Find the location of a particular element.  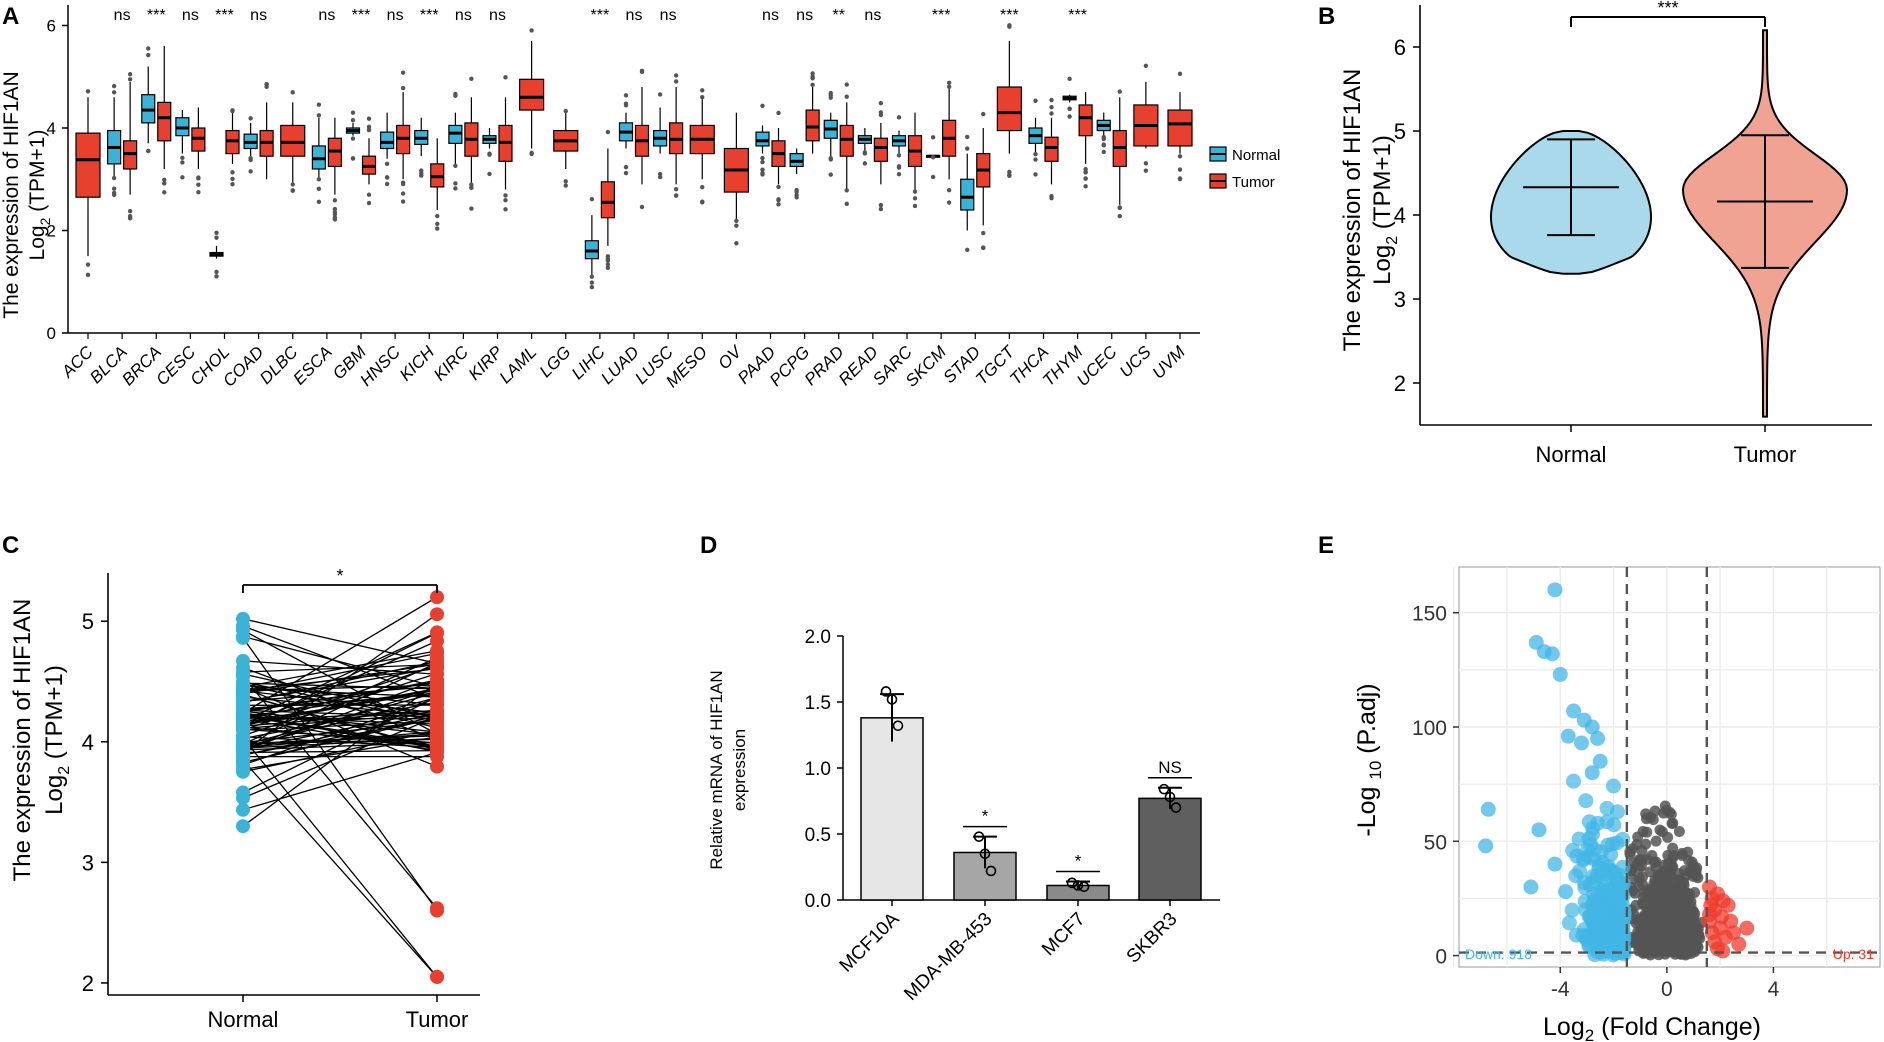

d-x-tick-label: MCF10A is located at coordinates (870, 942).